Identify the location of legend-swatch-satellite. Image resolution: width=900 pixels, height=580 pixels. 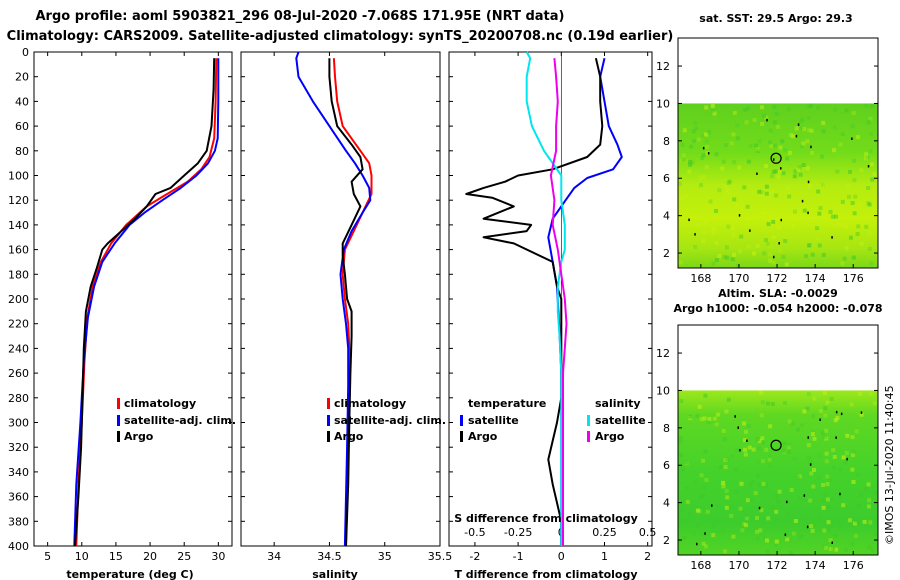
(328, 420).